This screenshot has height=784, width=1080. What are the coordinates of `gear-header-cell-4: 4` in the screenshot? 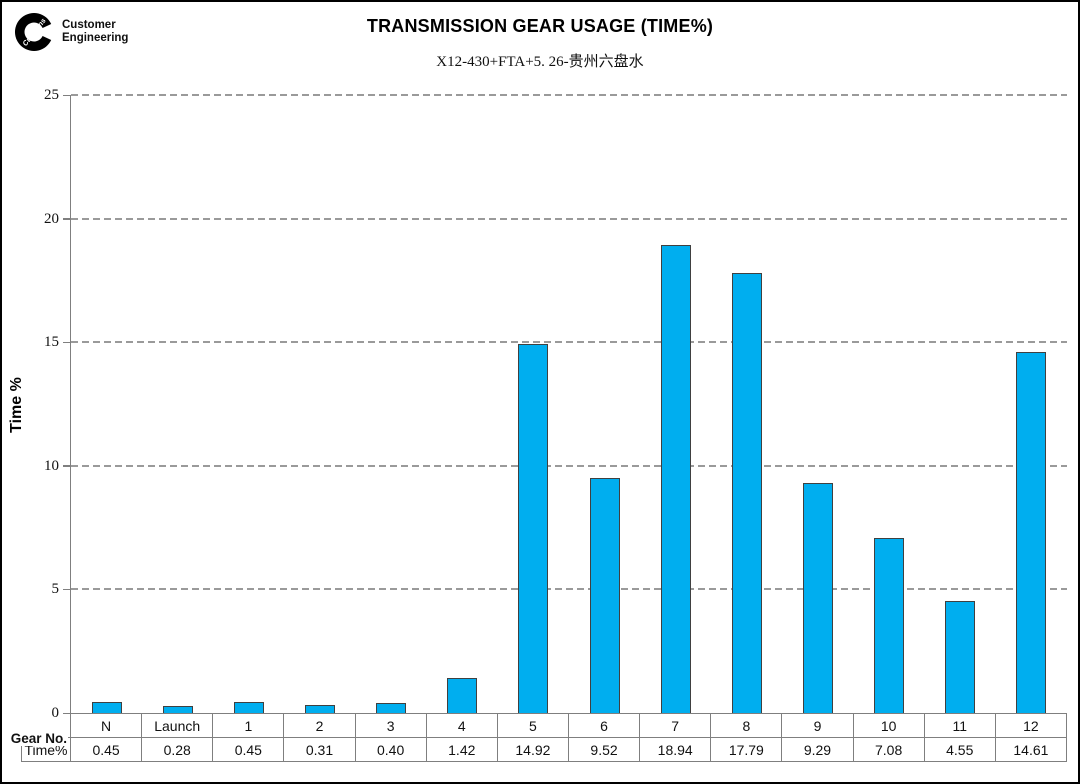 It's located at (461, 725).